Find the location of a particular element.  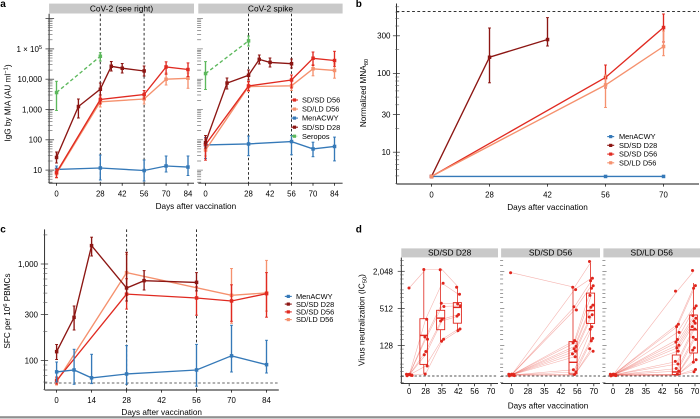

svg-text: CoV-2 (see right) is located at coordinates (122, 8).